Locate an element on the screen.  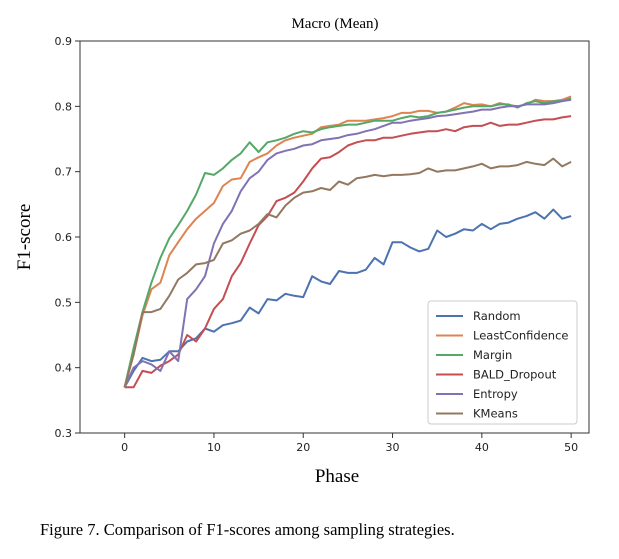
legend-label-random: Random is located at coordinates (497, 316).